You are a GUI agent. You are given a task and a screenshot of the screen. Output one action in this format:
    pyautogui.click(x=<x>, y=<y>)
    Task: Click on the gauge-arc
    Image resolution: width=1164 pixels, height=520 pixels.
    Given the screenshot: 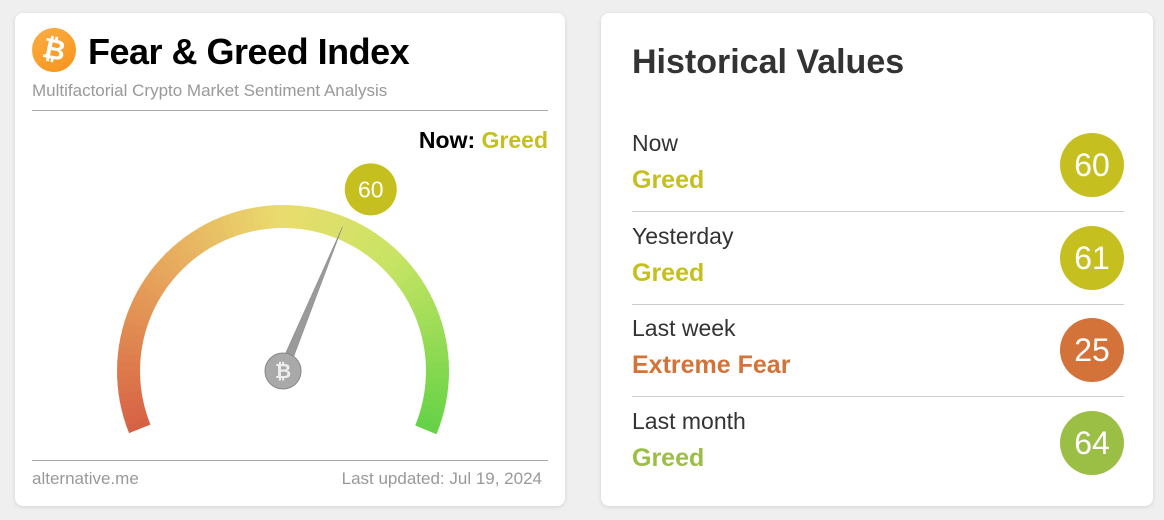 What is the action you would take?
    pyautogui.click(x=283, y=320)
    